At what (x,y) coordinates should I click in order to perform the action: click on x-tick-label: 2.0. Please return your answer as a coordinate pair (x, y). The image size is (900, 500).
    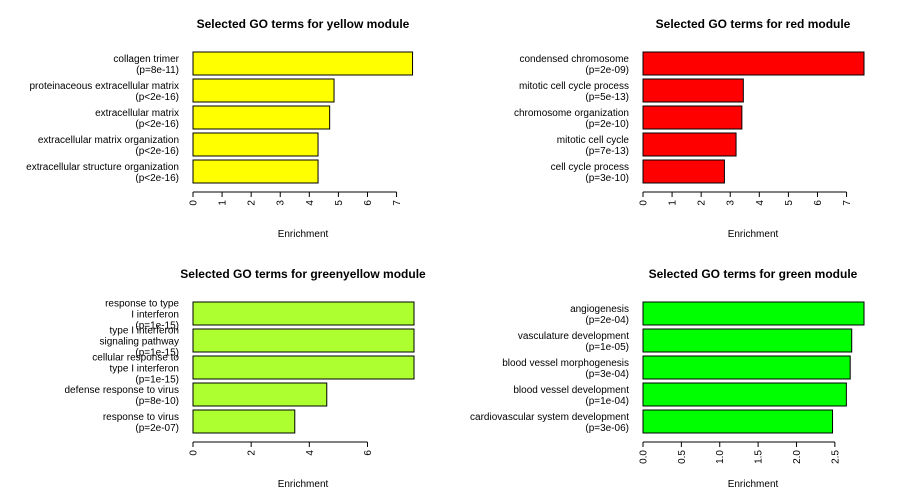
    Looking at the image, I should click on (797, 457).